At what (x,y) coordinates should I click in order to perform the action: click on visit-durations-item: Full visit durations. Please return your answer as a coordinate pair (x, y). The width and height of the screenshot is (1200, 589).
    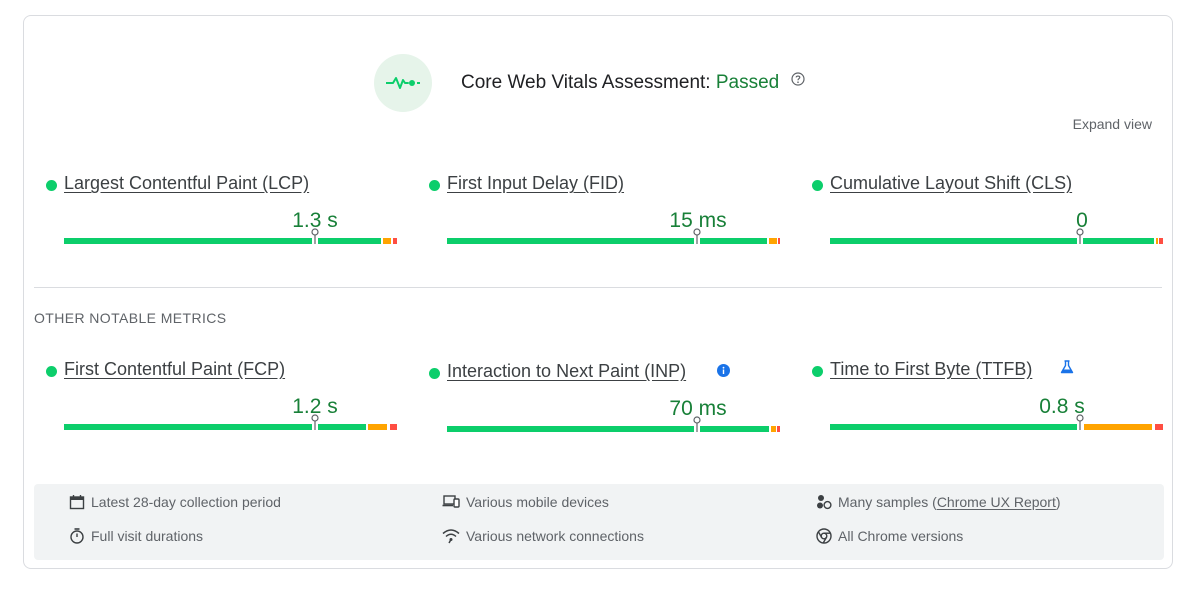
    Looking at the image, I should click on (136, 536).